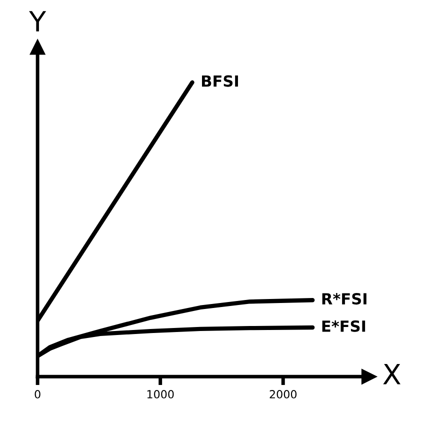 Image resolution: width=442 pixels, height=428 pixels. What do you see at coordinates (220, 81) in the screenshot?
I see `series-label: BFSI` at bounding box center [220, 81].